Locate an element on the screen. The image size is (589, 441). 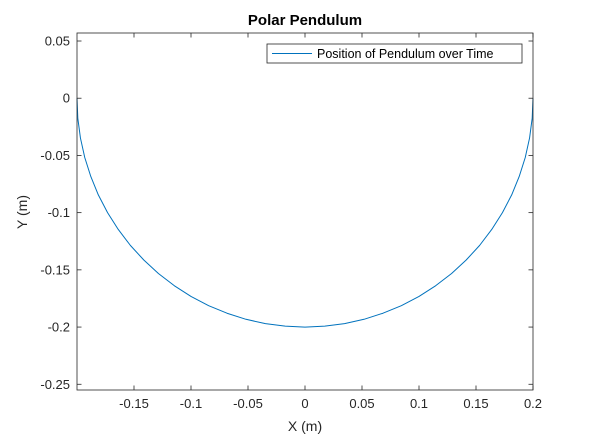
y-axis-label: Y (m) is located at coordinates (22, 212).